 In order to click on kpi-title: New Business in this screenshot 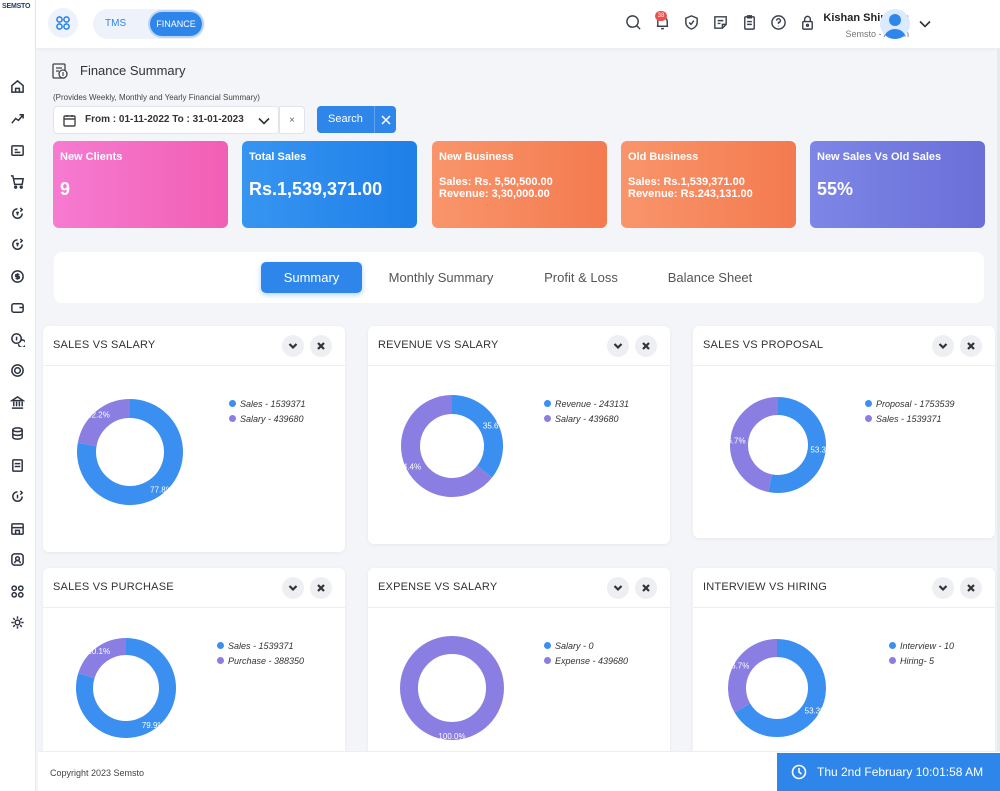, I will do `click(476, 157)`.